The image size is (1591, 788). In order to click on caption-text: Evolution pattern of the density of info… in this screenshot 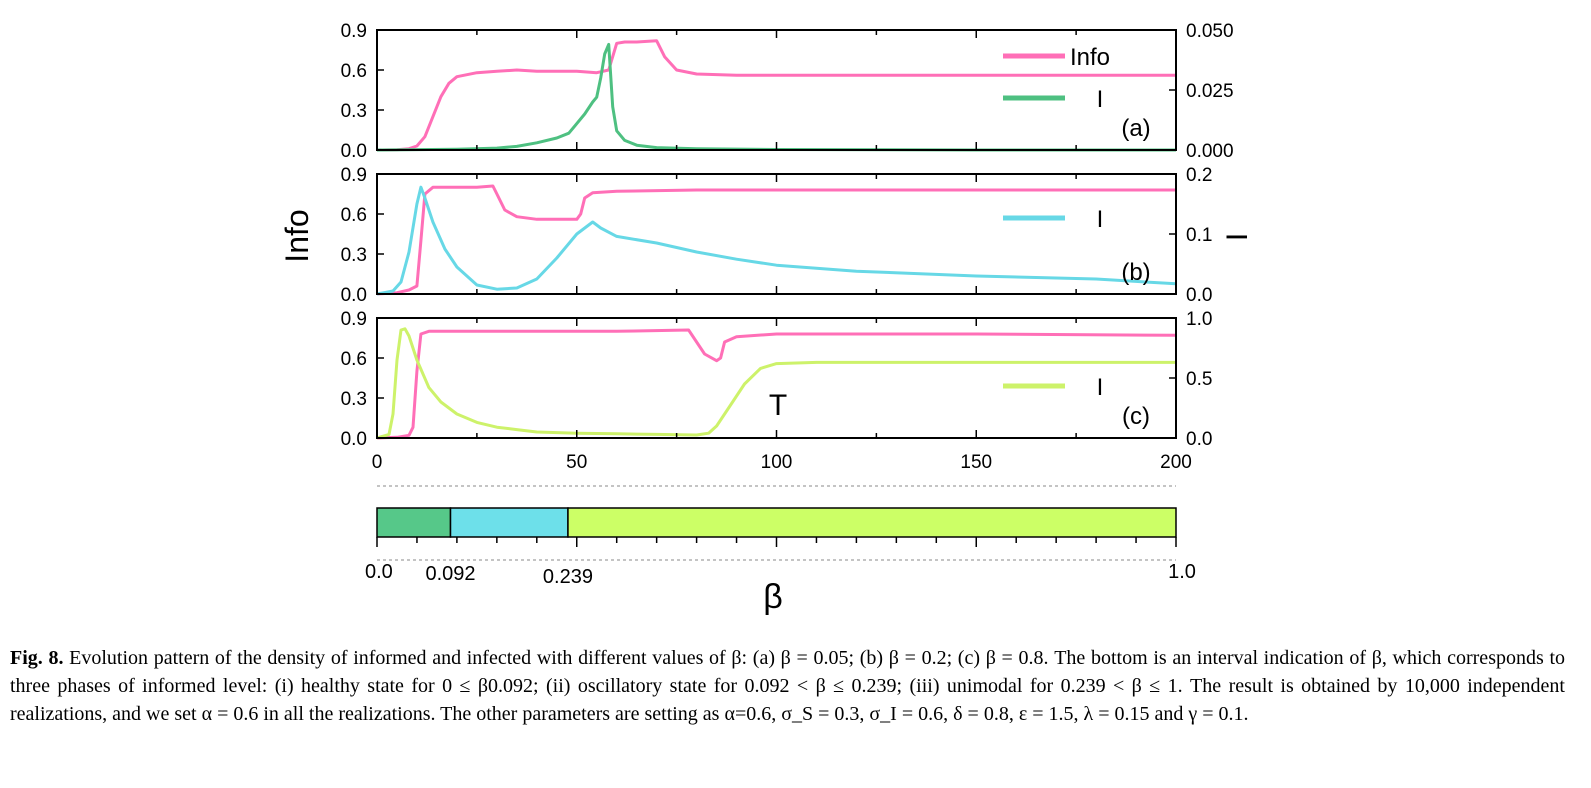, I will do `click(787, 686)`.